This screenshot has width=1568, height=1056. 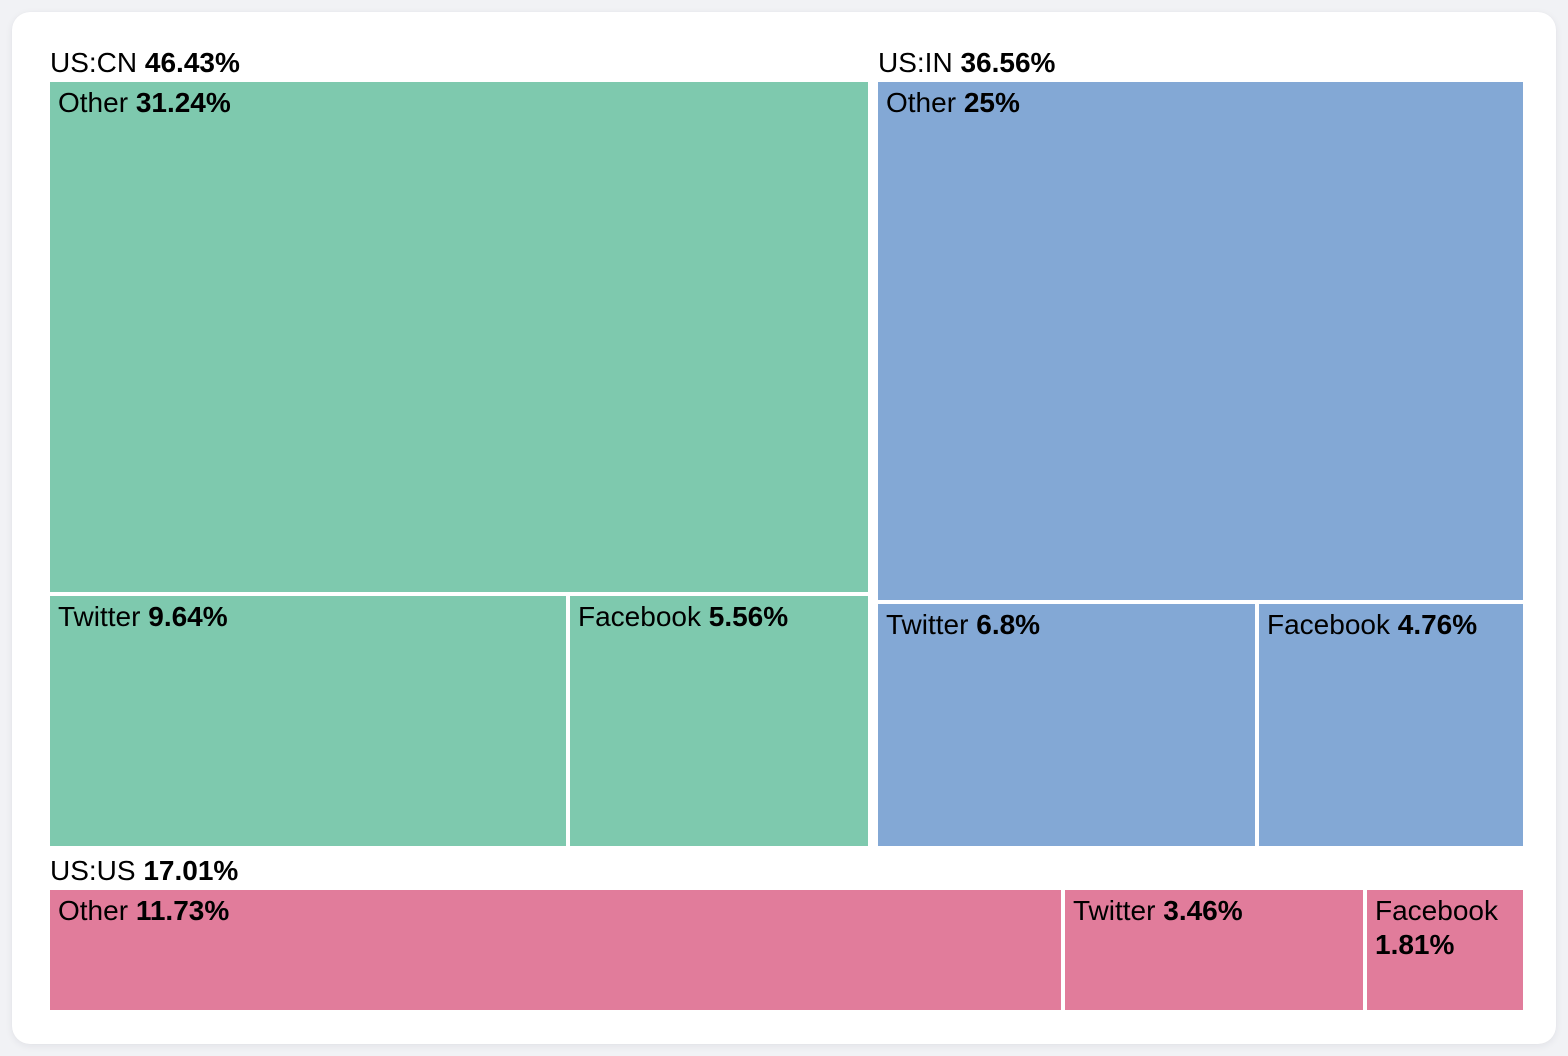 What do you see at coordinates (1391, 725) in the screenshot?
I see `treemap-cell-us-in-facebook: Facebook 4.76%` at bounding box center [1391, 725].